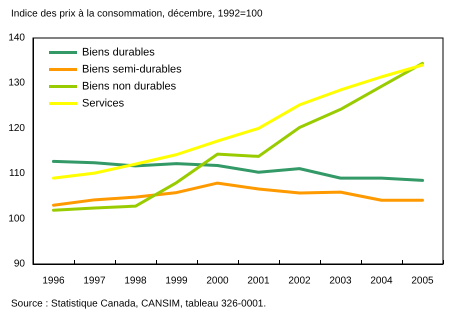 This screenshot has width=449, height=322. Describe the element at coordinates (382, 281) in the screenshot. I see `x-tick-label: 2004` at that location.